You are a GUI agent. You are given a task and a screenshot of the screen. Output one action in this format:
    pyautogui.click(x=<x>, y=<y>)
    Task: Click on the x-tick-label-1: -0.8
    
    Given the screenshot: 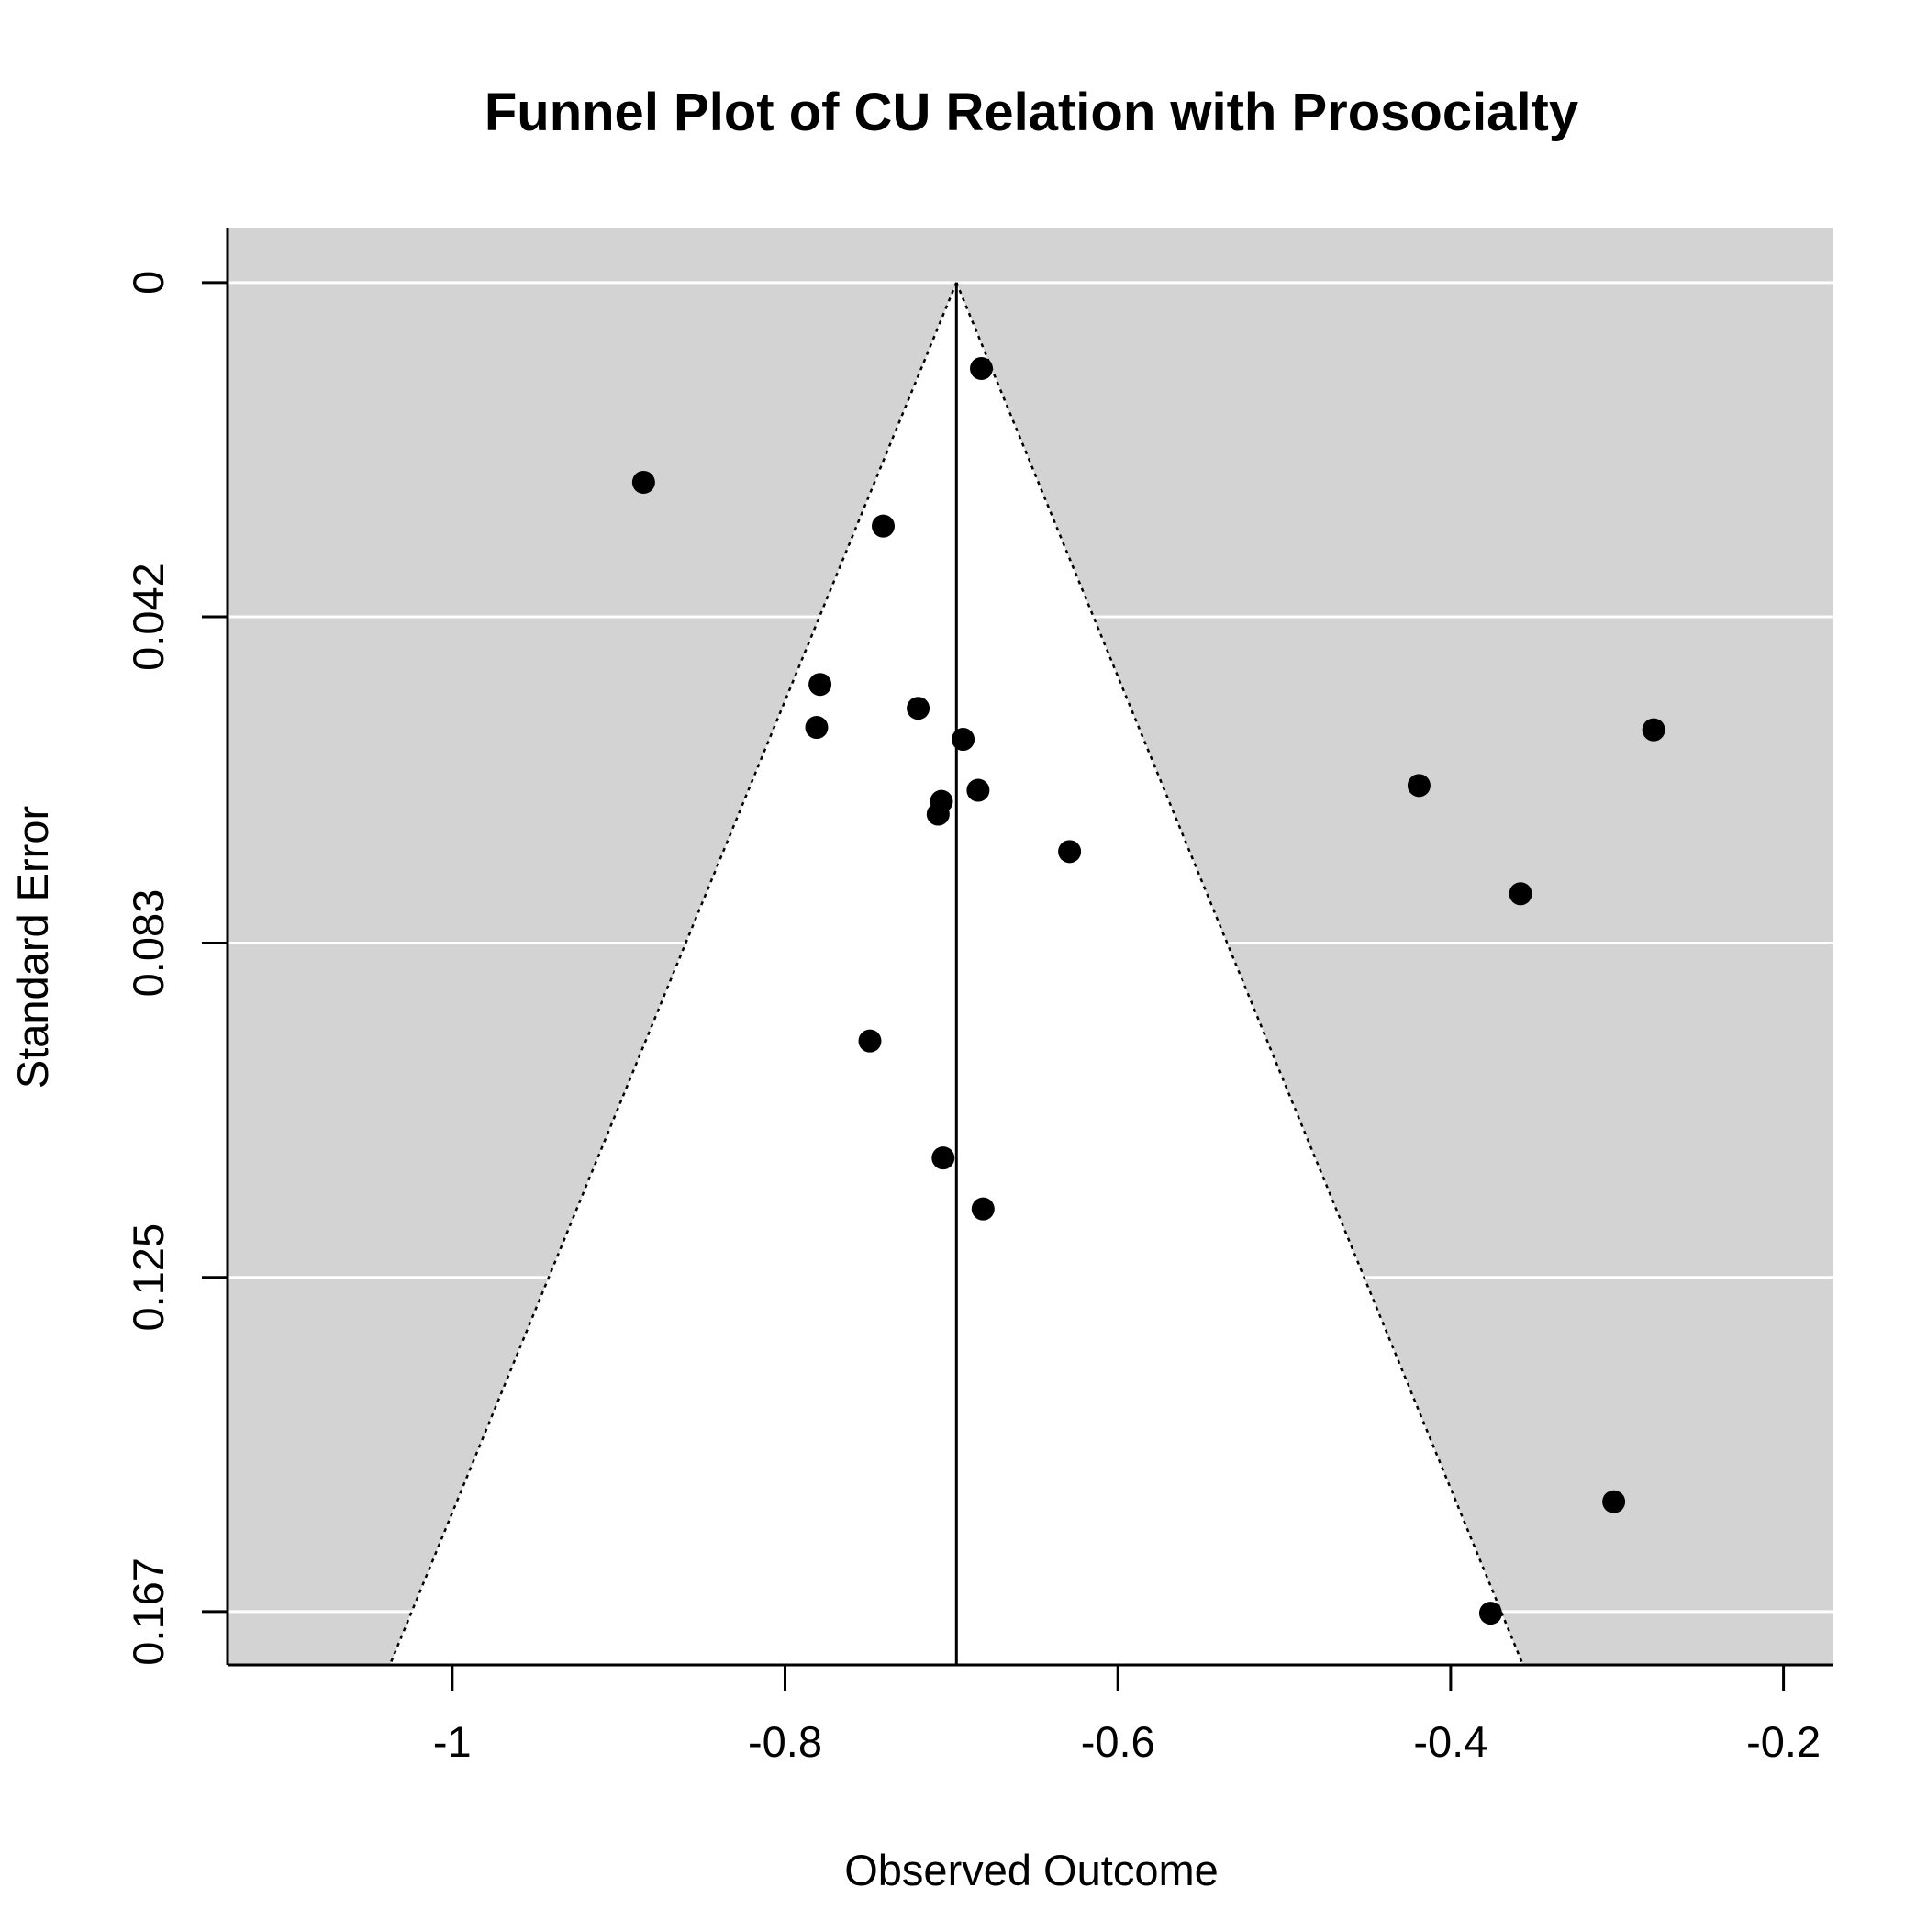 What is the action you would take?
    pyautogui.click(x=785, y=1742)
    